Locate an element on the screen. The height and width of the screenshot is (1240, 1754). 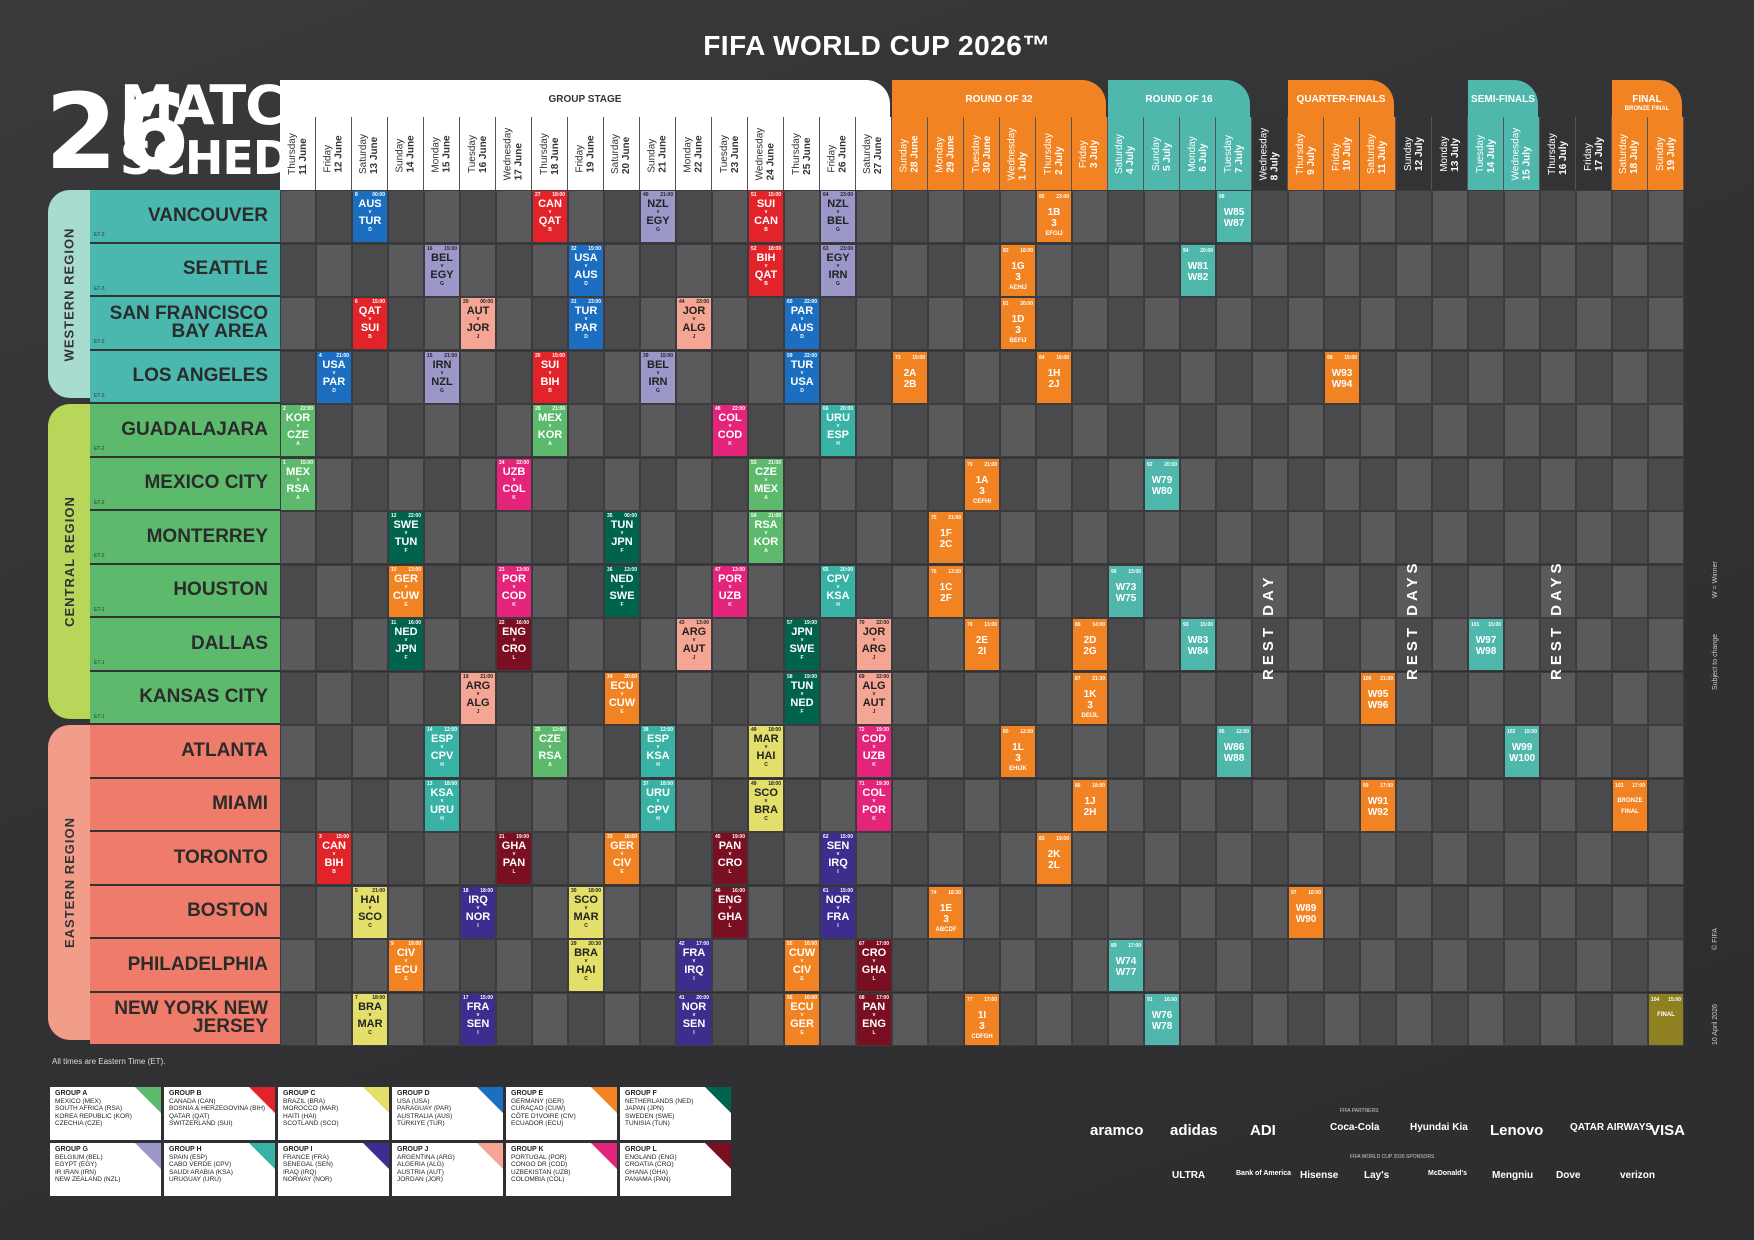
knockout-match-card: 74 16:30 1E 3 ABCDF is located at coordinates (946, 912).